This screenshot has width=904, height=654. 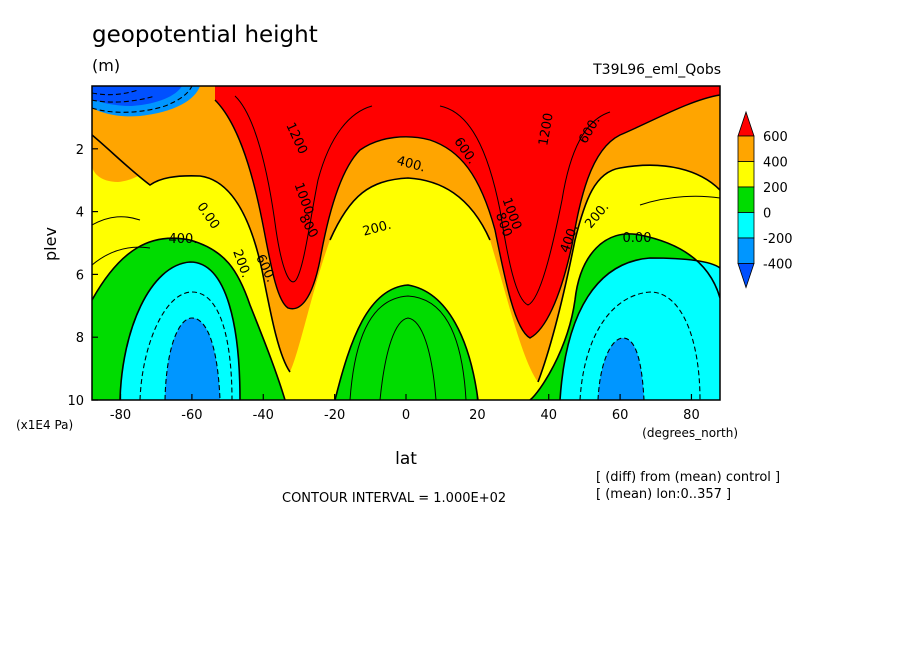 I want to click on x-tick-label: -20, so click(x=334, y=415).